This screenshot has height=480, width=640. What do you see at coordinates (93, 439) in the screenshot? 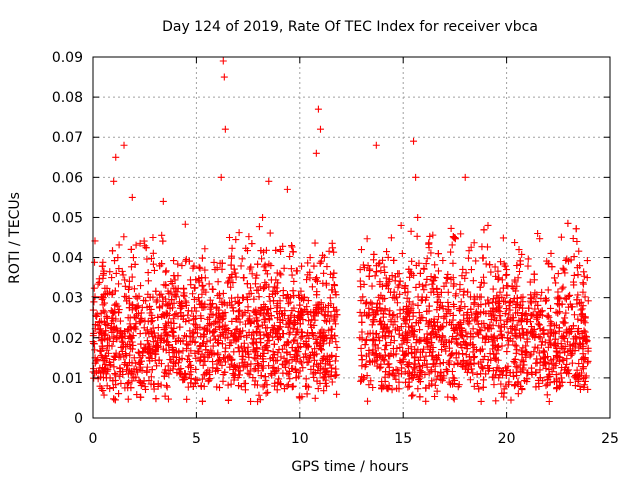
I see `x-tick-label: 0` at bounding box center [93, 439].